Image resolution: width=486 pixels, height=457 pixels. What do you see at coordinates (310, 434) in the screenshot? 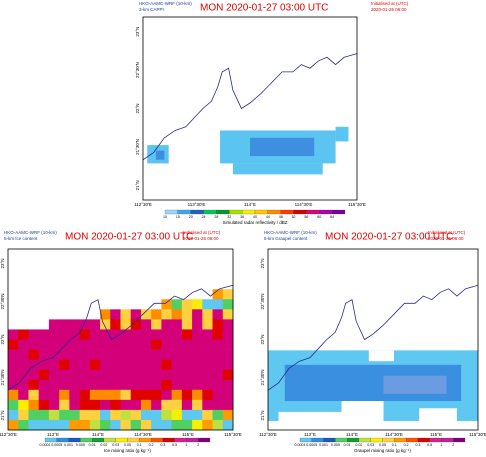
I see `lon-label: 113°E` at bounding box center [310, 434].